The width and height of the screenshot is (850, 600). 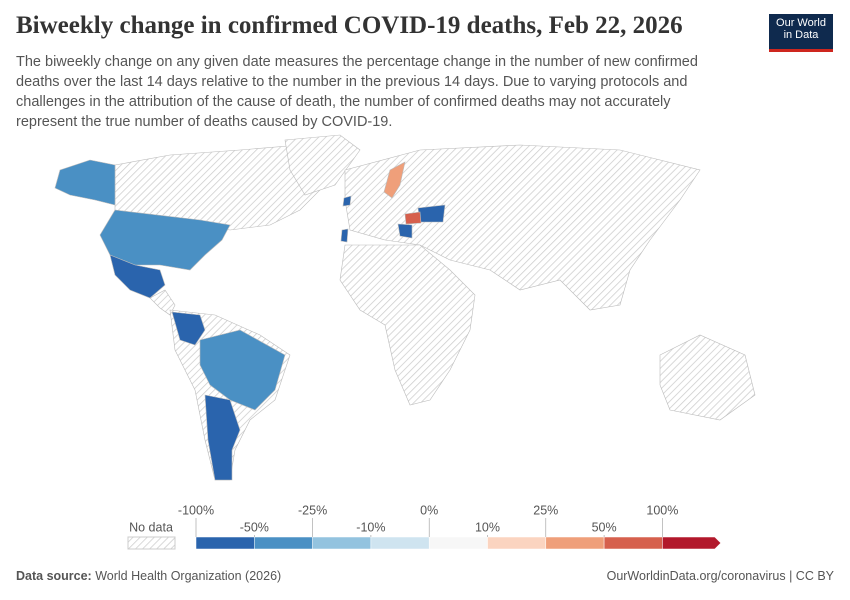 What do you see at coordinates (151, 543) in the screenshot?
I see `no-data-swatch` at bounding box center [151, 543].